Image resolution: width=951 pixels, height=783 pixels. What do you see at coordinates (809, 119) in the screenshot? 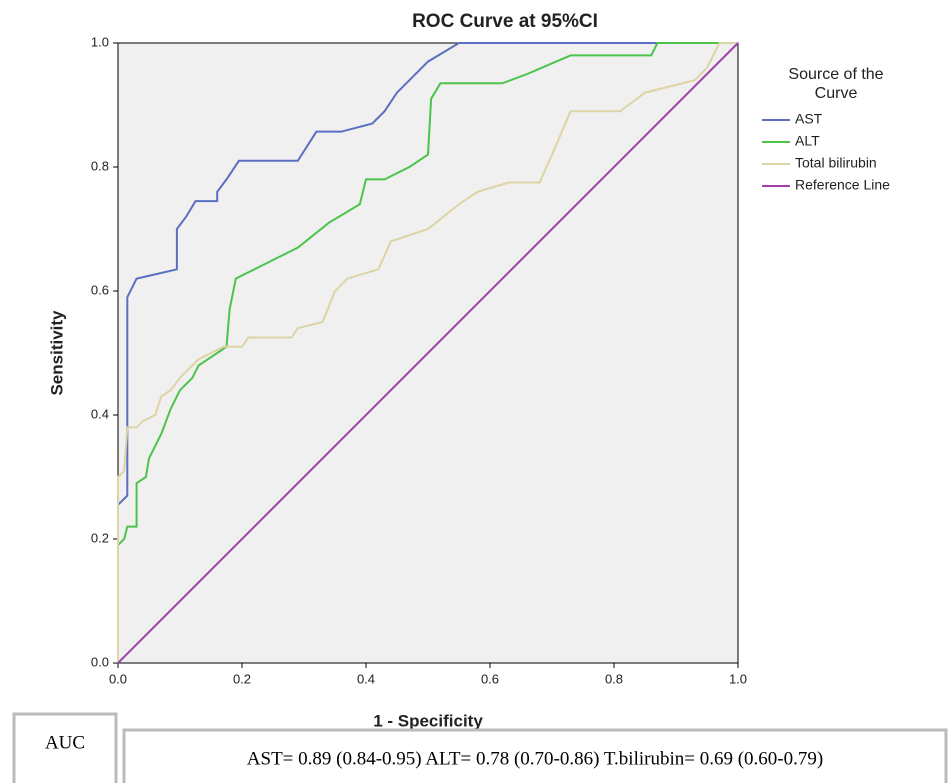
I see `legend-label: AST` at bounding box center [809, 119].